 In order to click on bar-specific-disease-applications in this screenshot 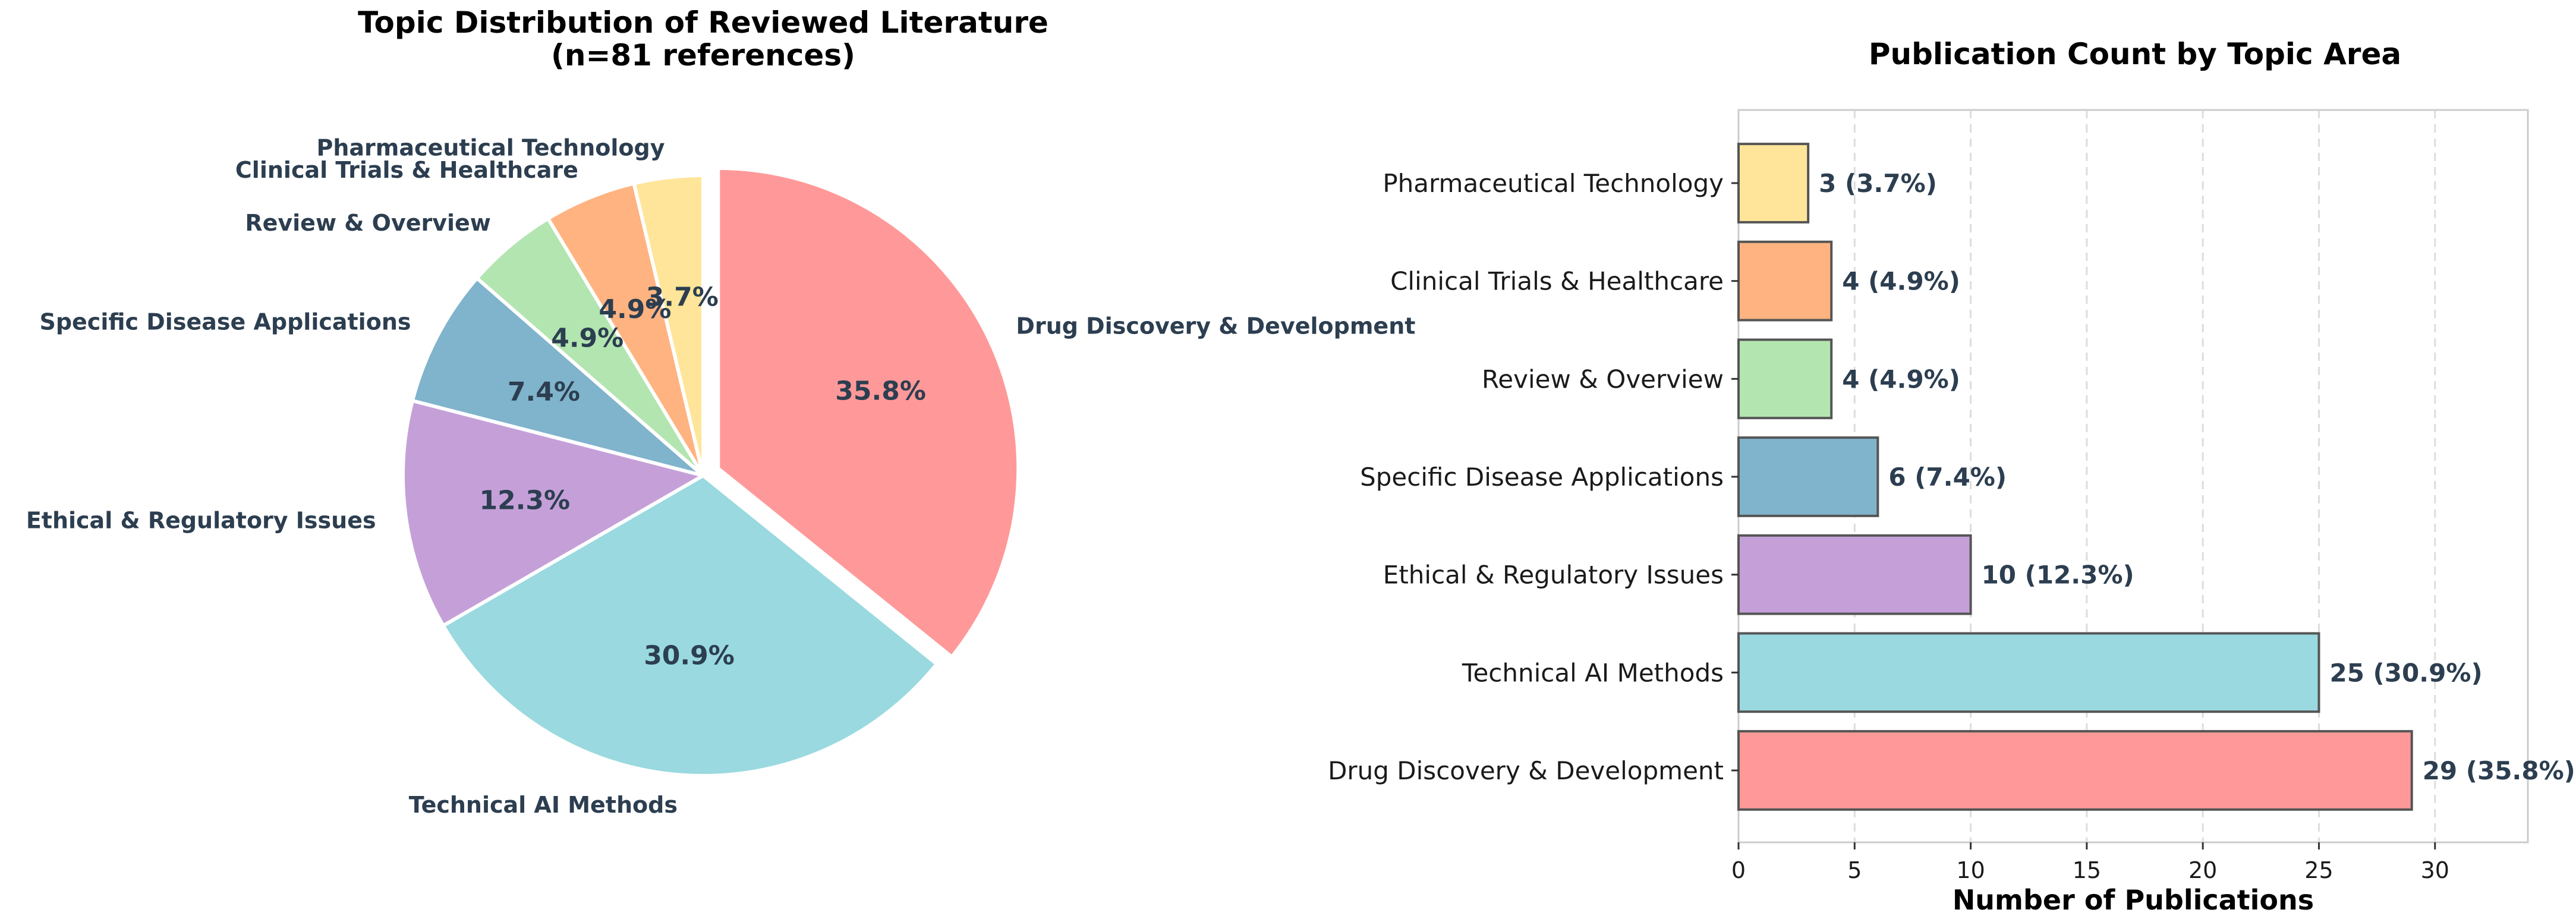, I will do `click(1808, 477)`.